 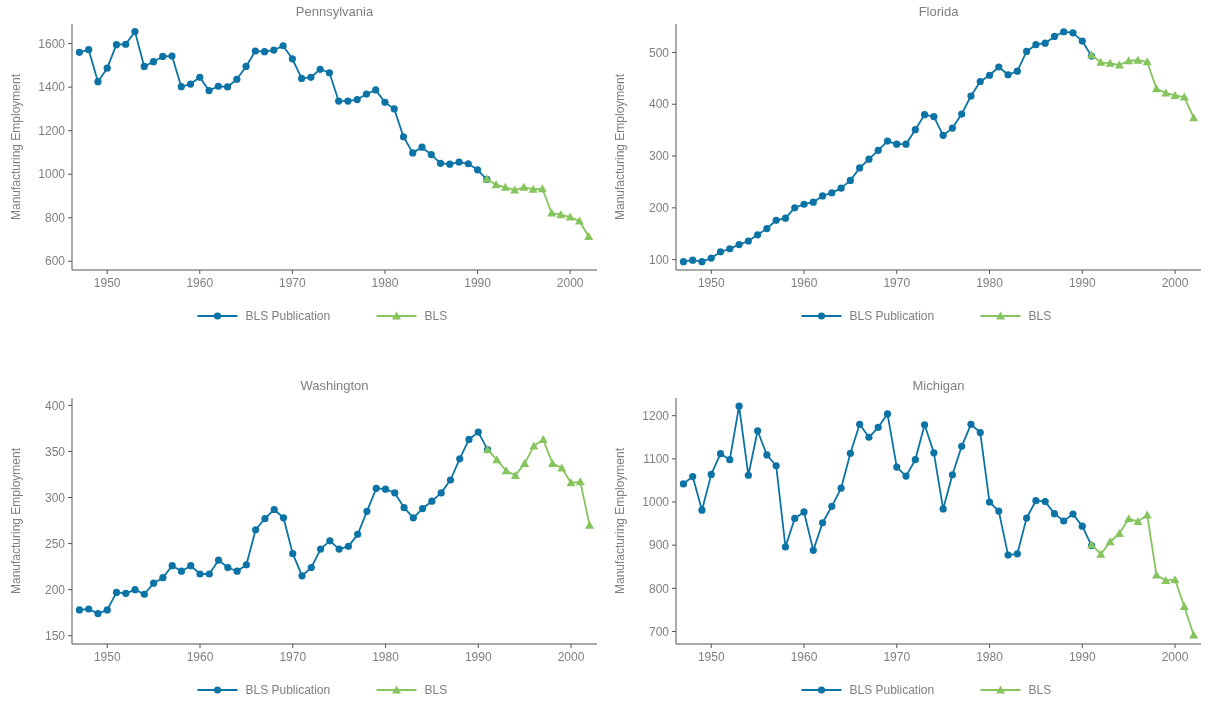 What do you see at coordinates (659, 52) in the screenshot?
I see `y-tick-label: 500` at bounding box center [659, 52].